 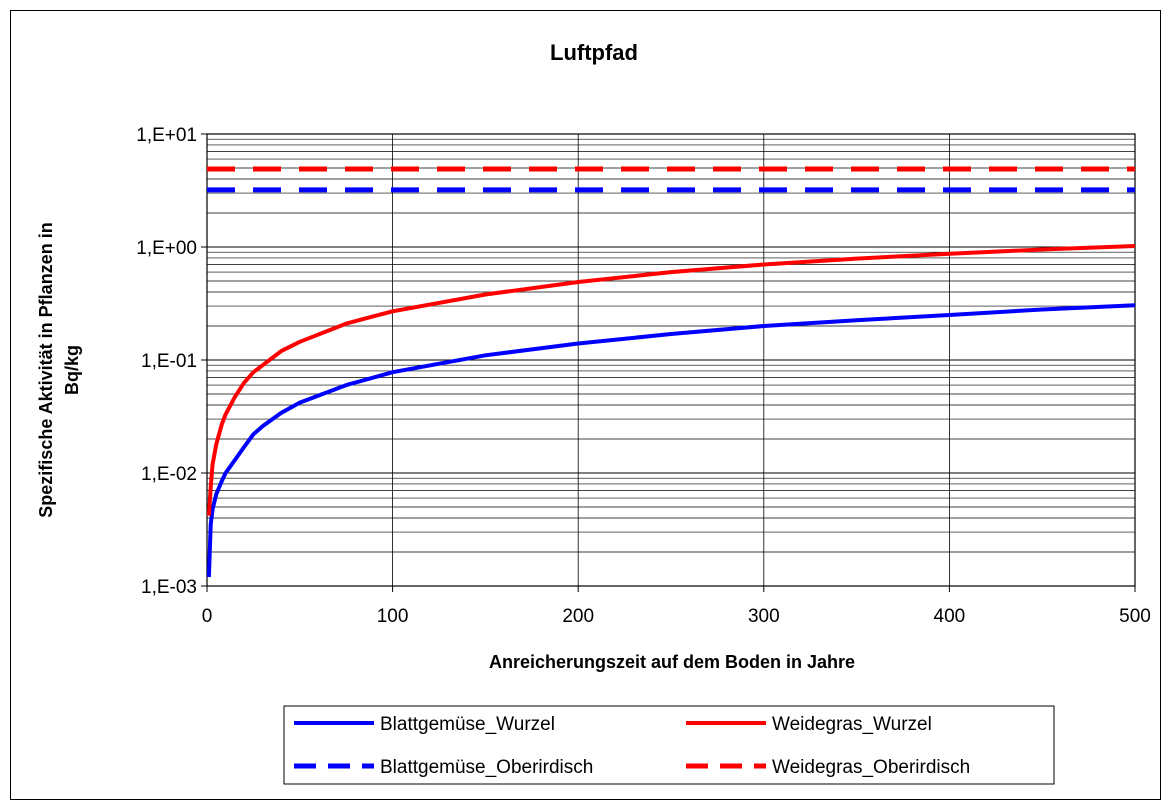 What do you see at coordinates (871, 767) in the screenshot?
I see `legend-label-weidegras-oberirdisch: Weidegras_Oberirdisch` at bounding box center [871, 767].